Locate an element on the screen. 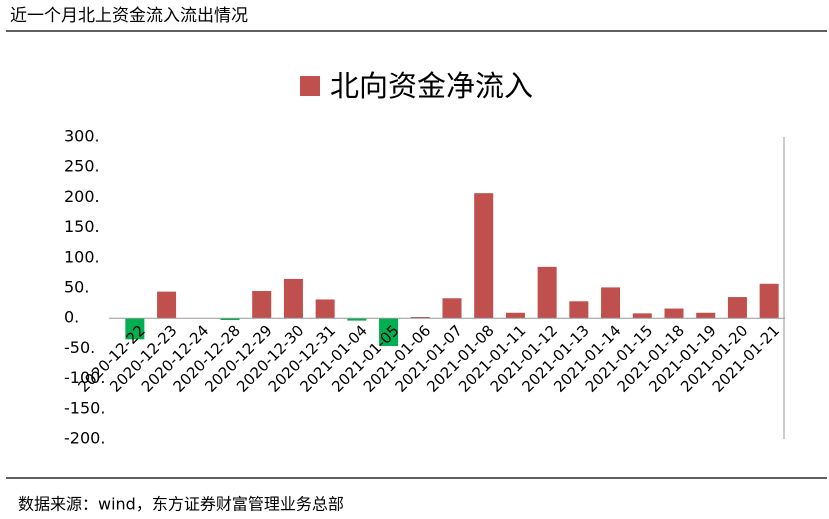 The width and height of the screenshot is (829, 519). y-tick-label: 300. is located at coordinates (82, 136).